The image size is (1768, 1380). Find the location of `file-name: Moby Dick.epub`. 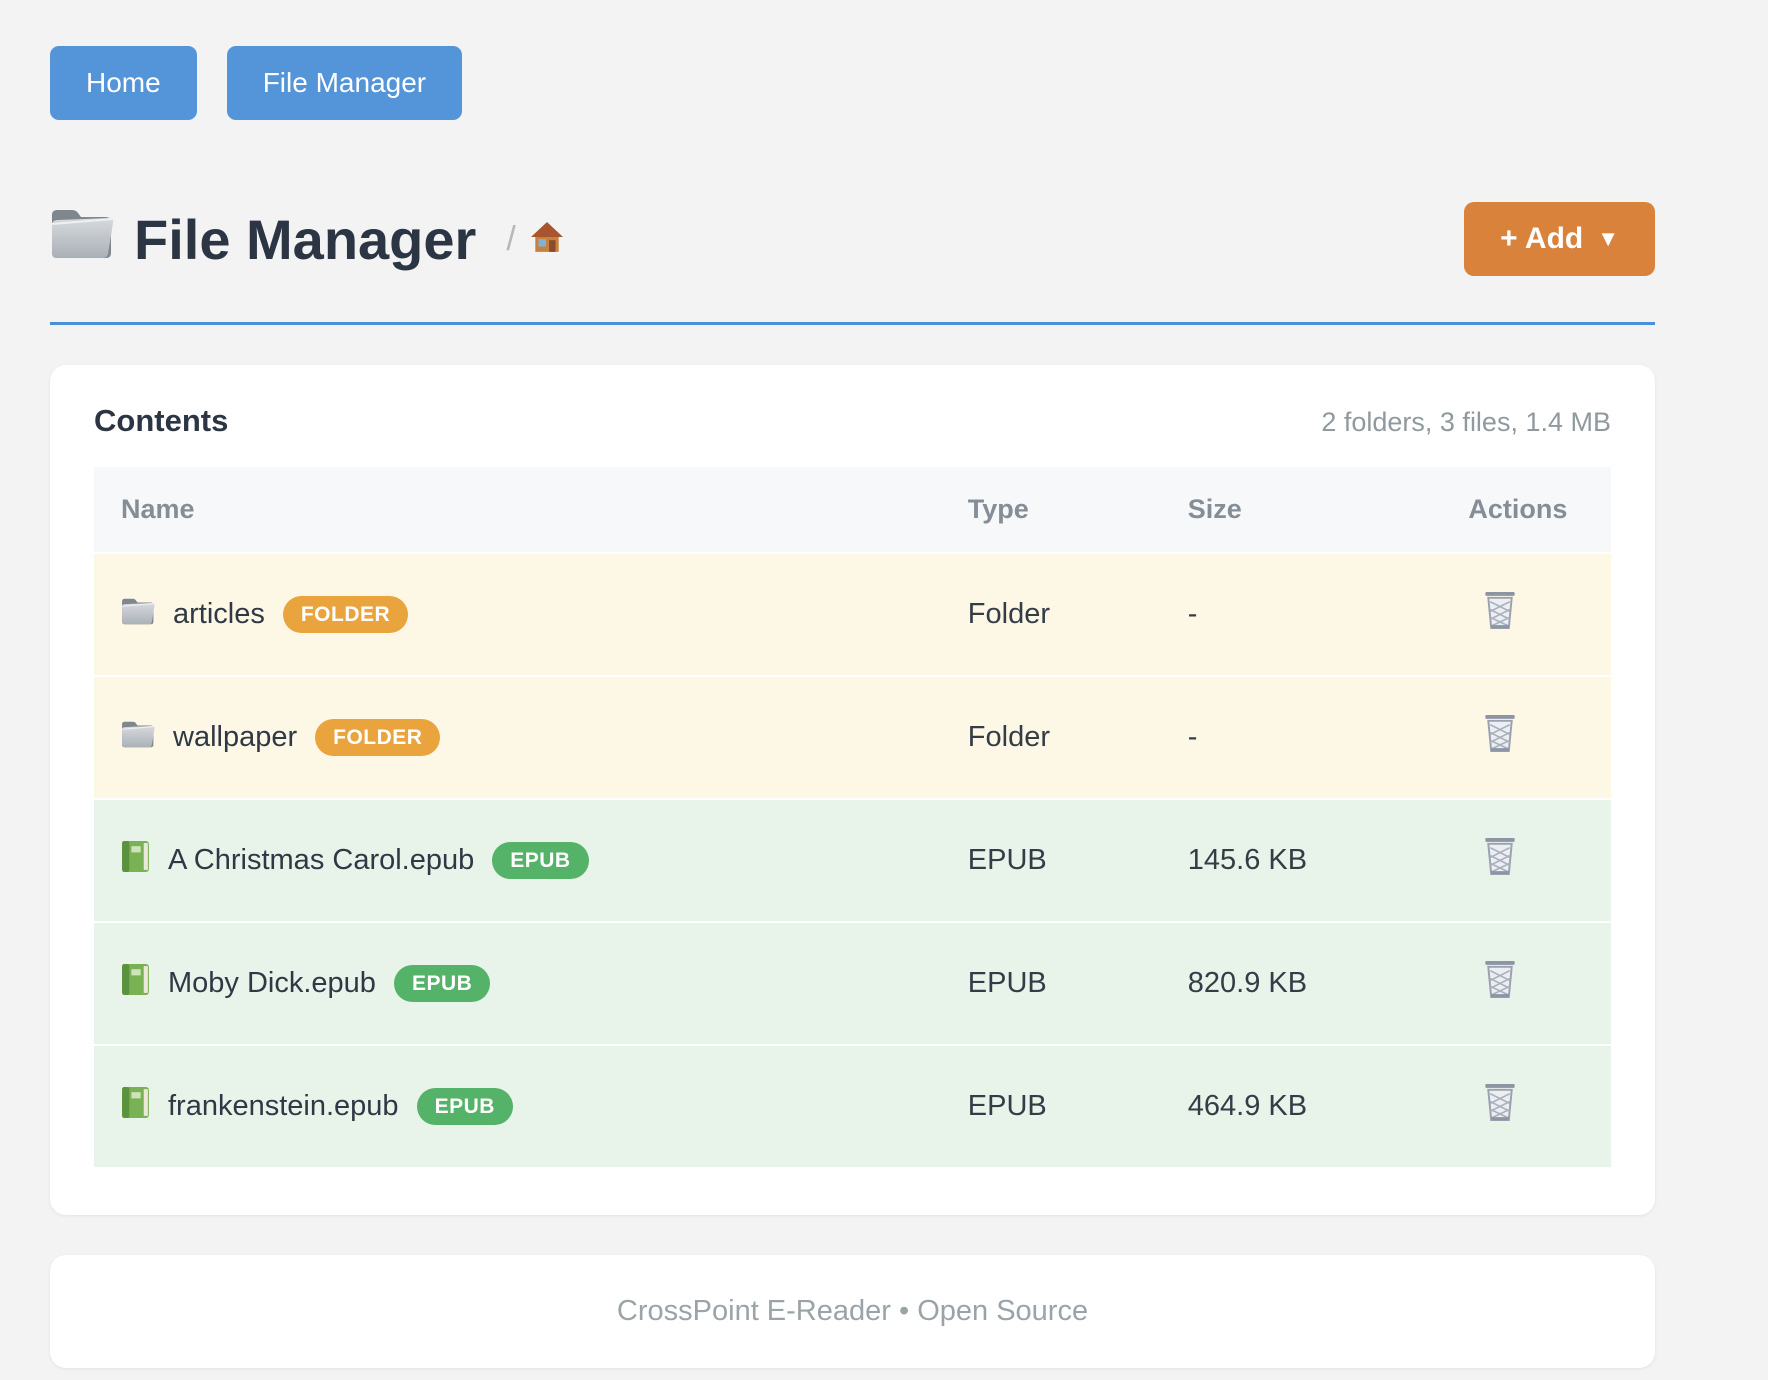

file-name: Moby Dick.epub is located at coordinates (272, 983).